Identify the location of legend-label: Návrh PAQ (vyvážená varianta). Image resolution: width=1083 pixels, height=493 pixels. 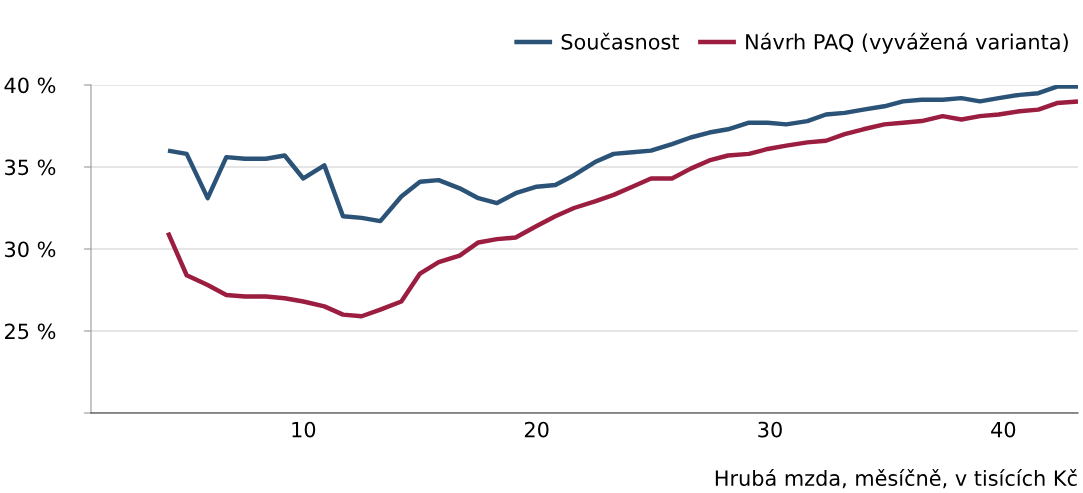
(907, 43).